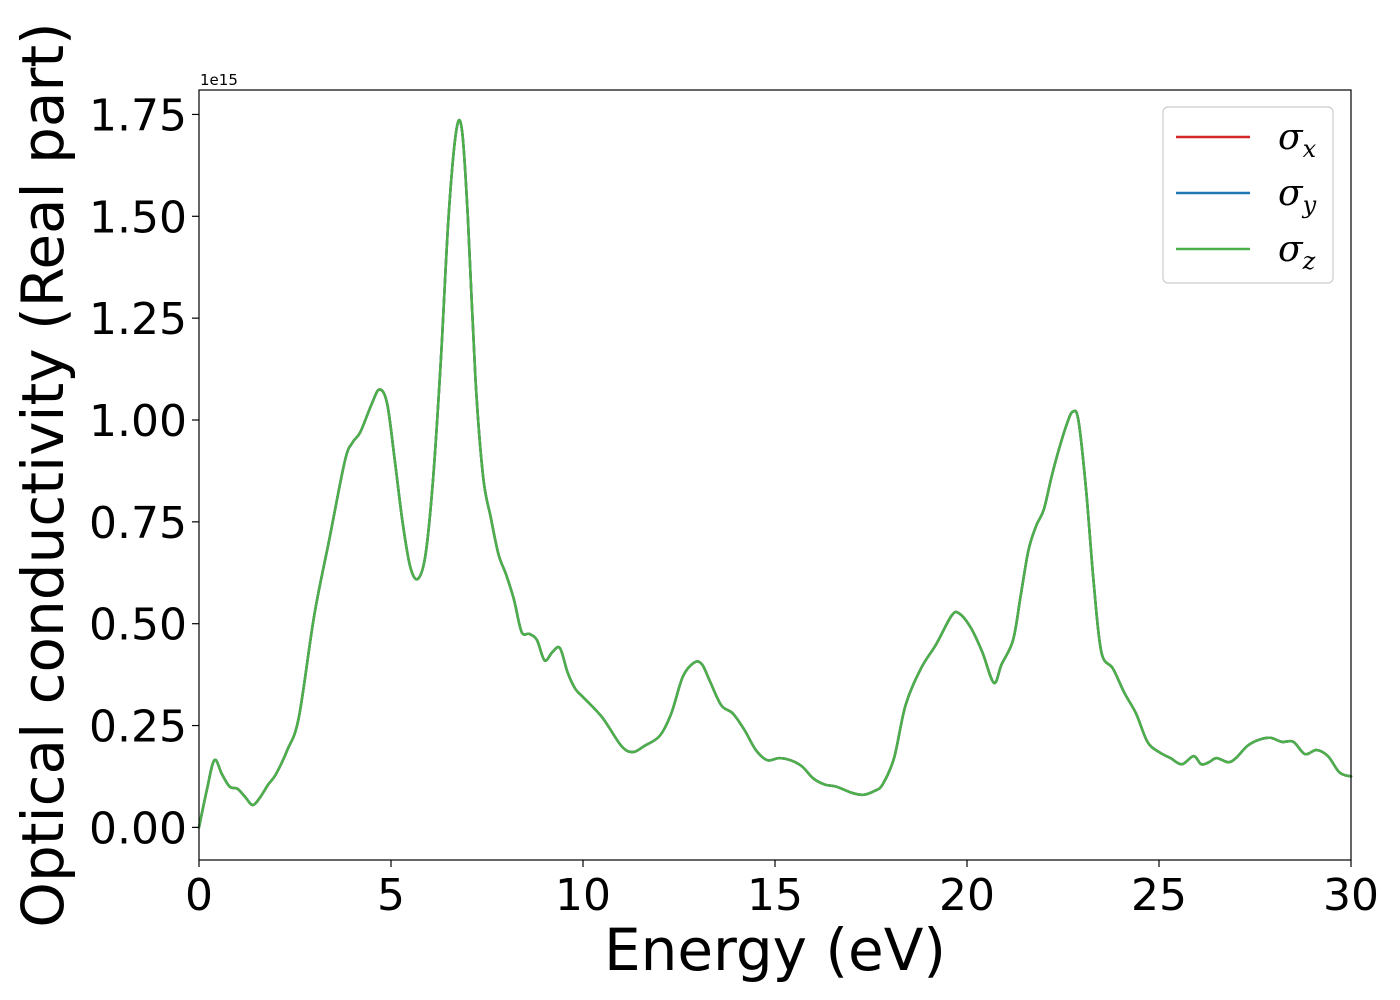 The height and width of the screenshot is (1000, 1400). Describe the element at coordinates (391, 895) in the screenshot. I see `x-tick-label: 5` at that location.